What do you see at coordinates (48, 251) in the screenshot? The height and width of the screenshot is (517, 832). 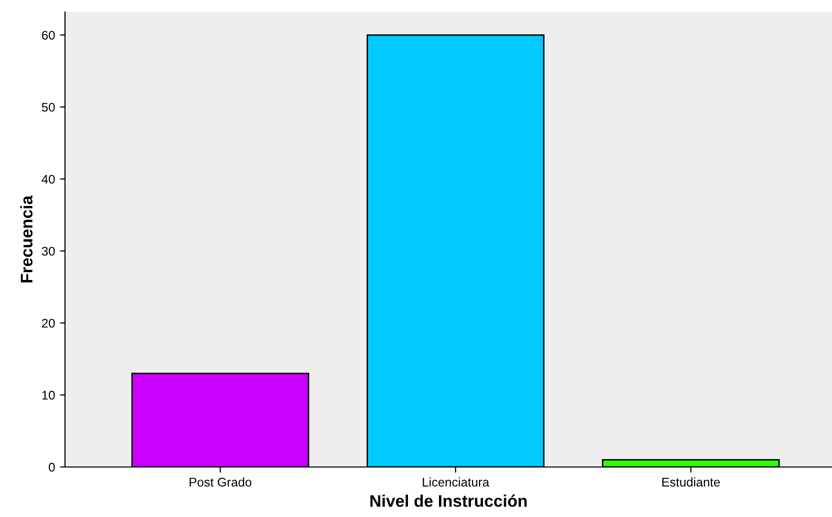 I see `y-tick-label: 30` at bounding box center [48, 251].